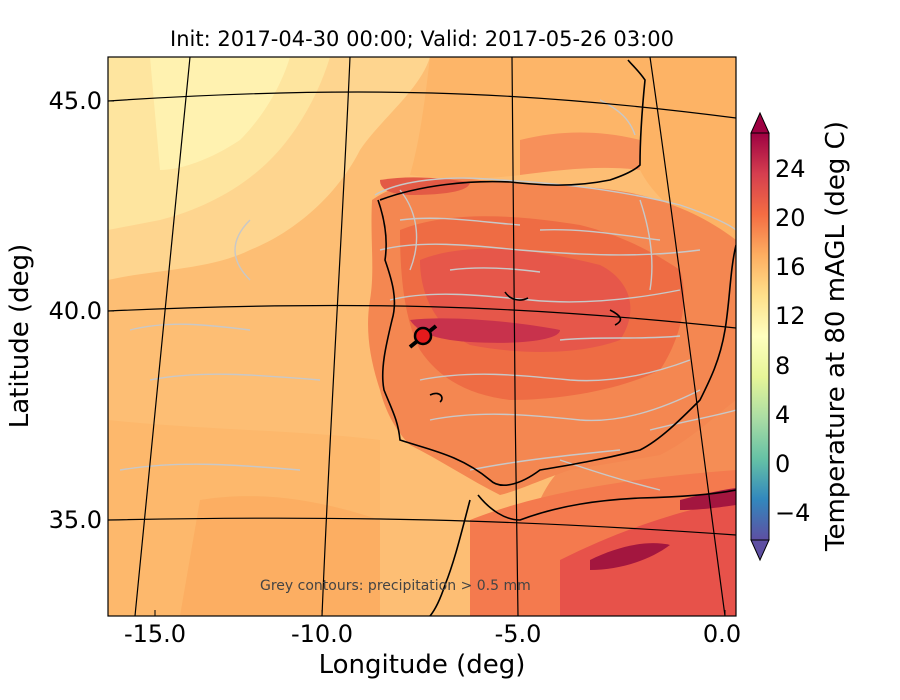  Describe the element at coordinates (783, 464) in the screenshot. I see `colorbar-tick-label: 0` at that location.